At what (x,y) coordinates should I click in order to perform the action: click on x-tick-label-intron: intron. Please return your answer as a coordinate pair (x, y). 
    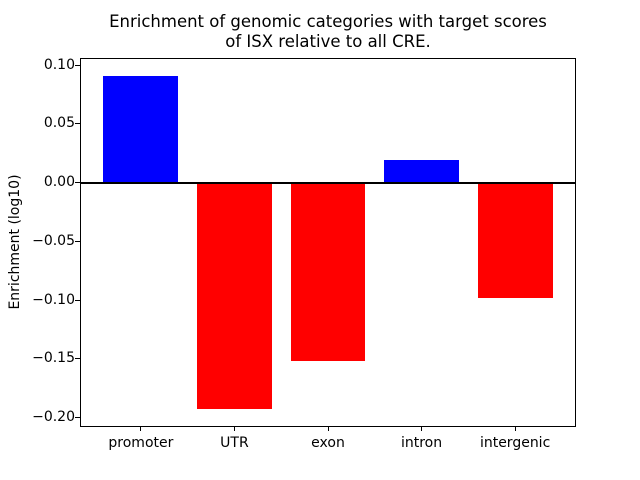
    Looking at the image, I should click on (421, 443).